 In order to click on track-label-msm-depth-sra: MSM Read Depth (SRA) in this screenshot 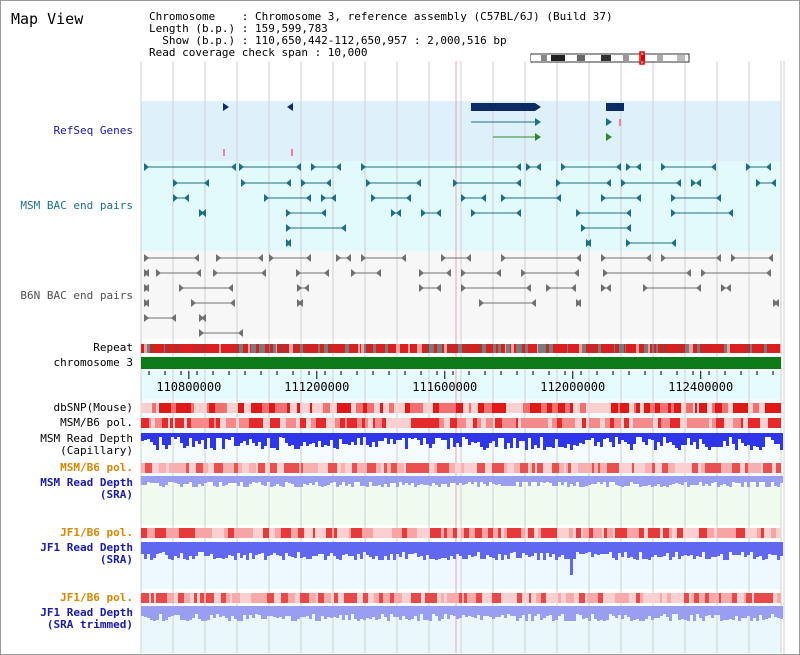, I will do `click(86, 489)`.